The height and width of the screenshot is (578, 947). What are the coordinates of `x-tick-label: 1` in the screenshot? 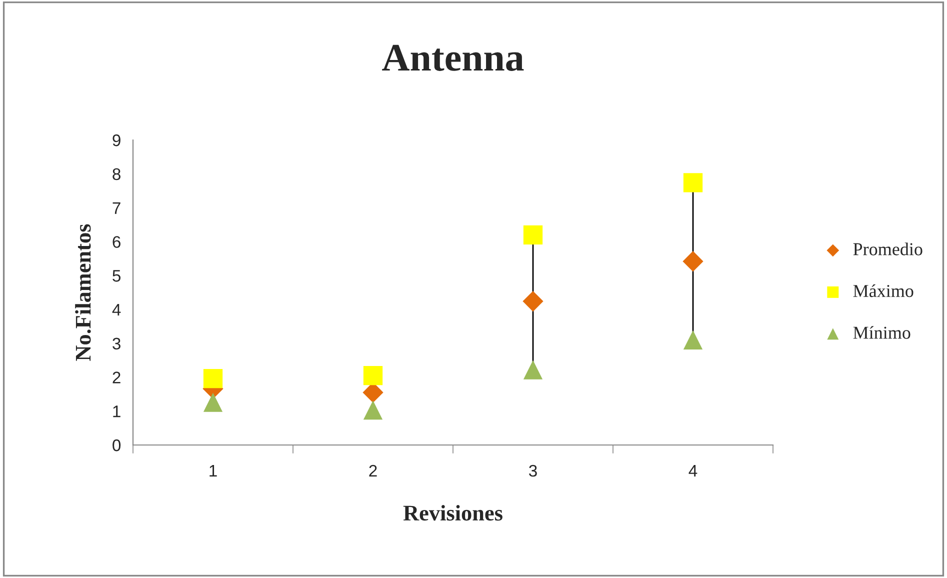 It's located at (213, 471).